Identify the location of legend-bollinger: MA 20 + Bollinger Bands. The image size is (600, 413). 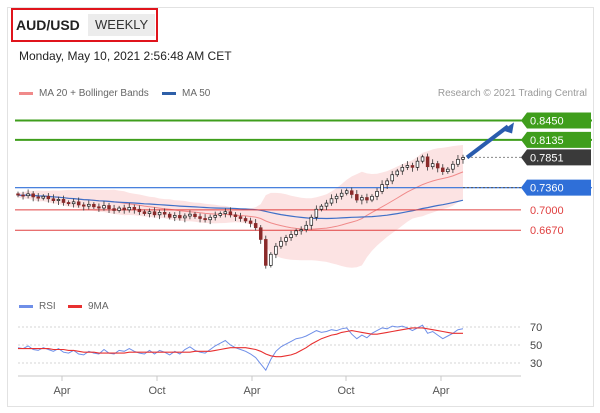
(84, 93).